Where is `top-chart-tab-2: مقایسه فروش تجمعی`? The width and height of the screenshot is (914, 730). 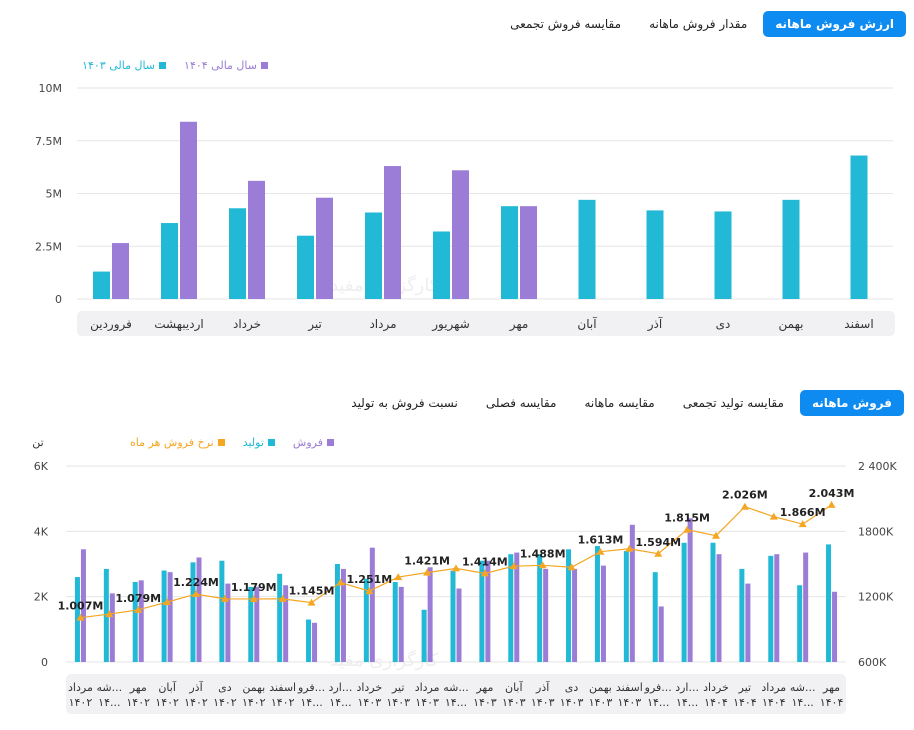
top-chart-tab-2: مقایسه فروش تجمعی is located at coordinates (566, 24).